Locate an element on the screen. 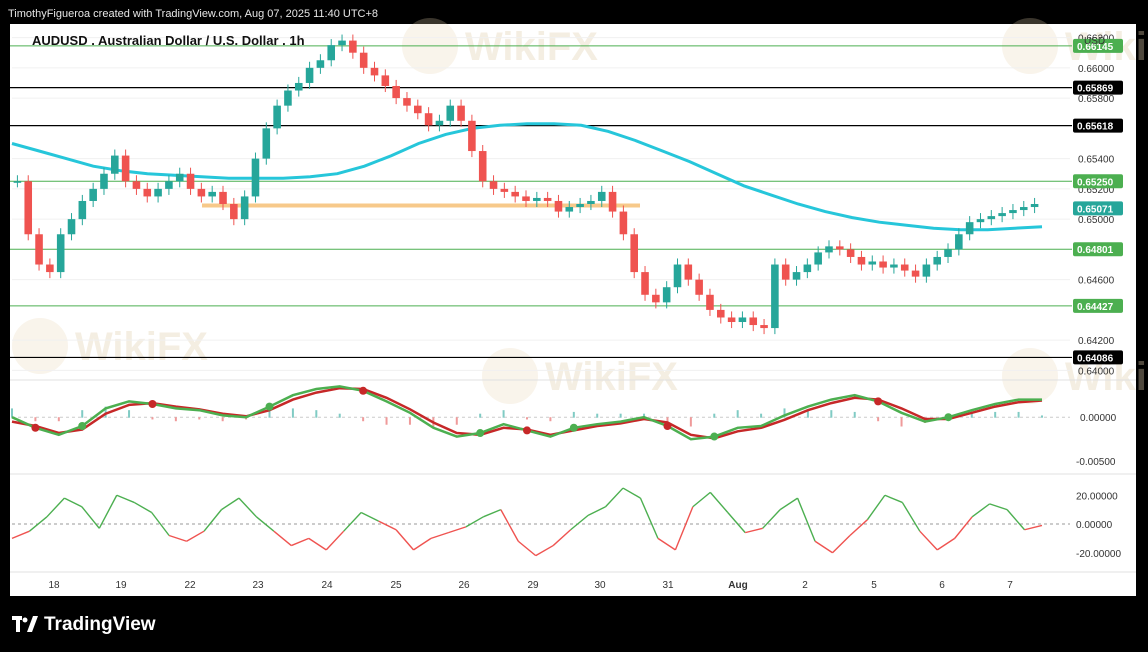 Image resolution: width=1148 pixels, height=652 pixels. time-tick-label: Aug is located at coordinates (737, 585).